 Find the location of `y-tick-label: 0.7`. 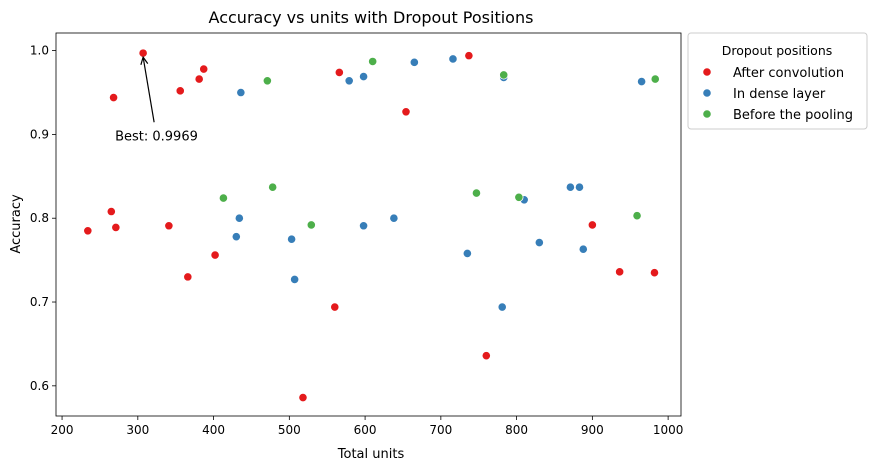

y-tick-label: 0.7 is located at coordinates (39, 302).